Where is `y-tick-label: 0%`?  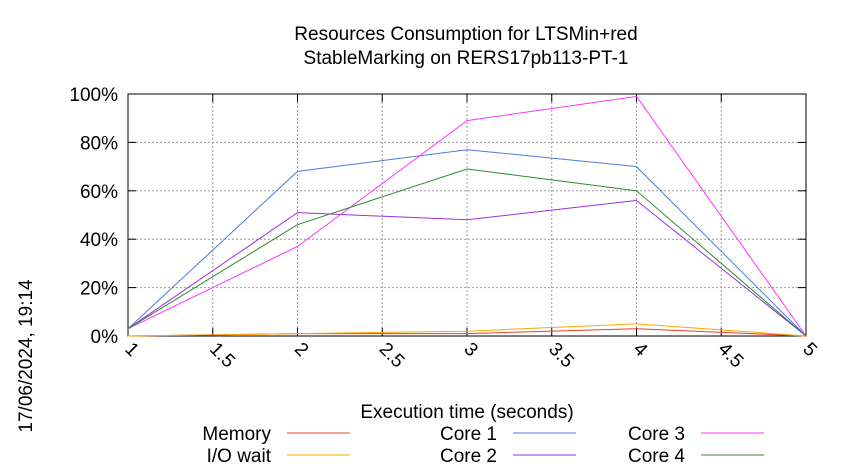
y-tick-label: 0% is located at coordinates (105, 337).